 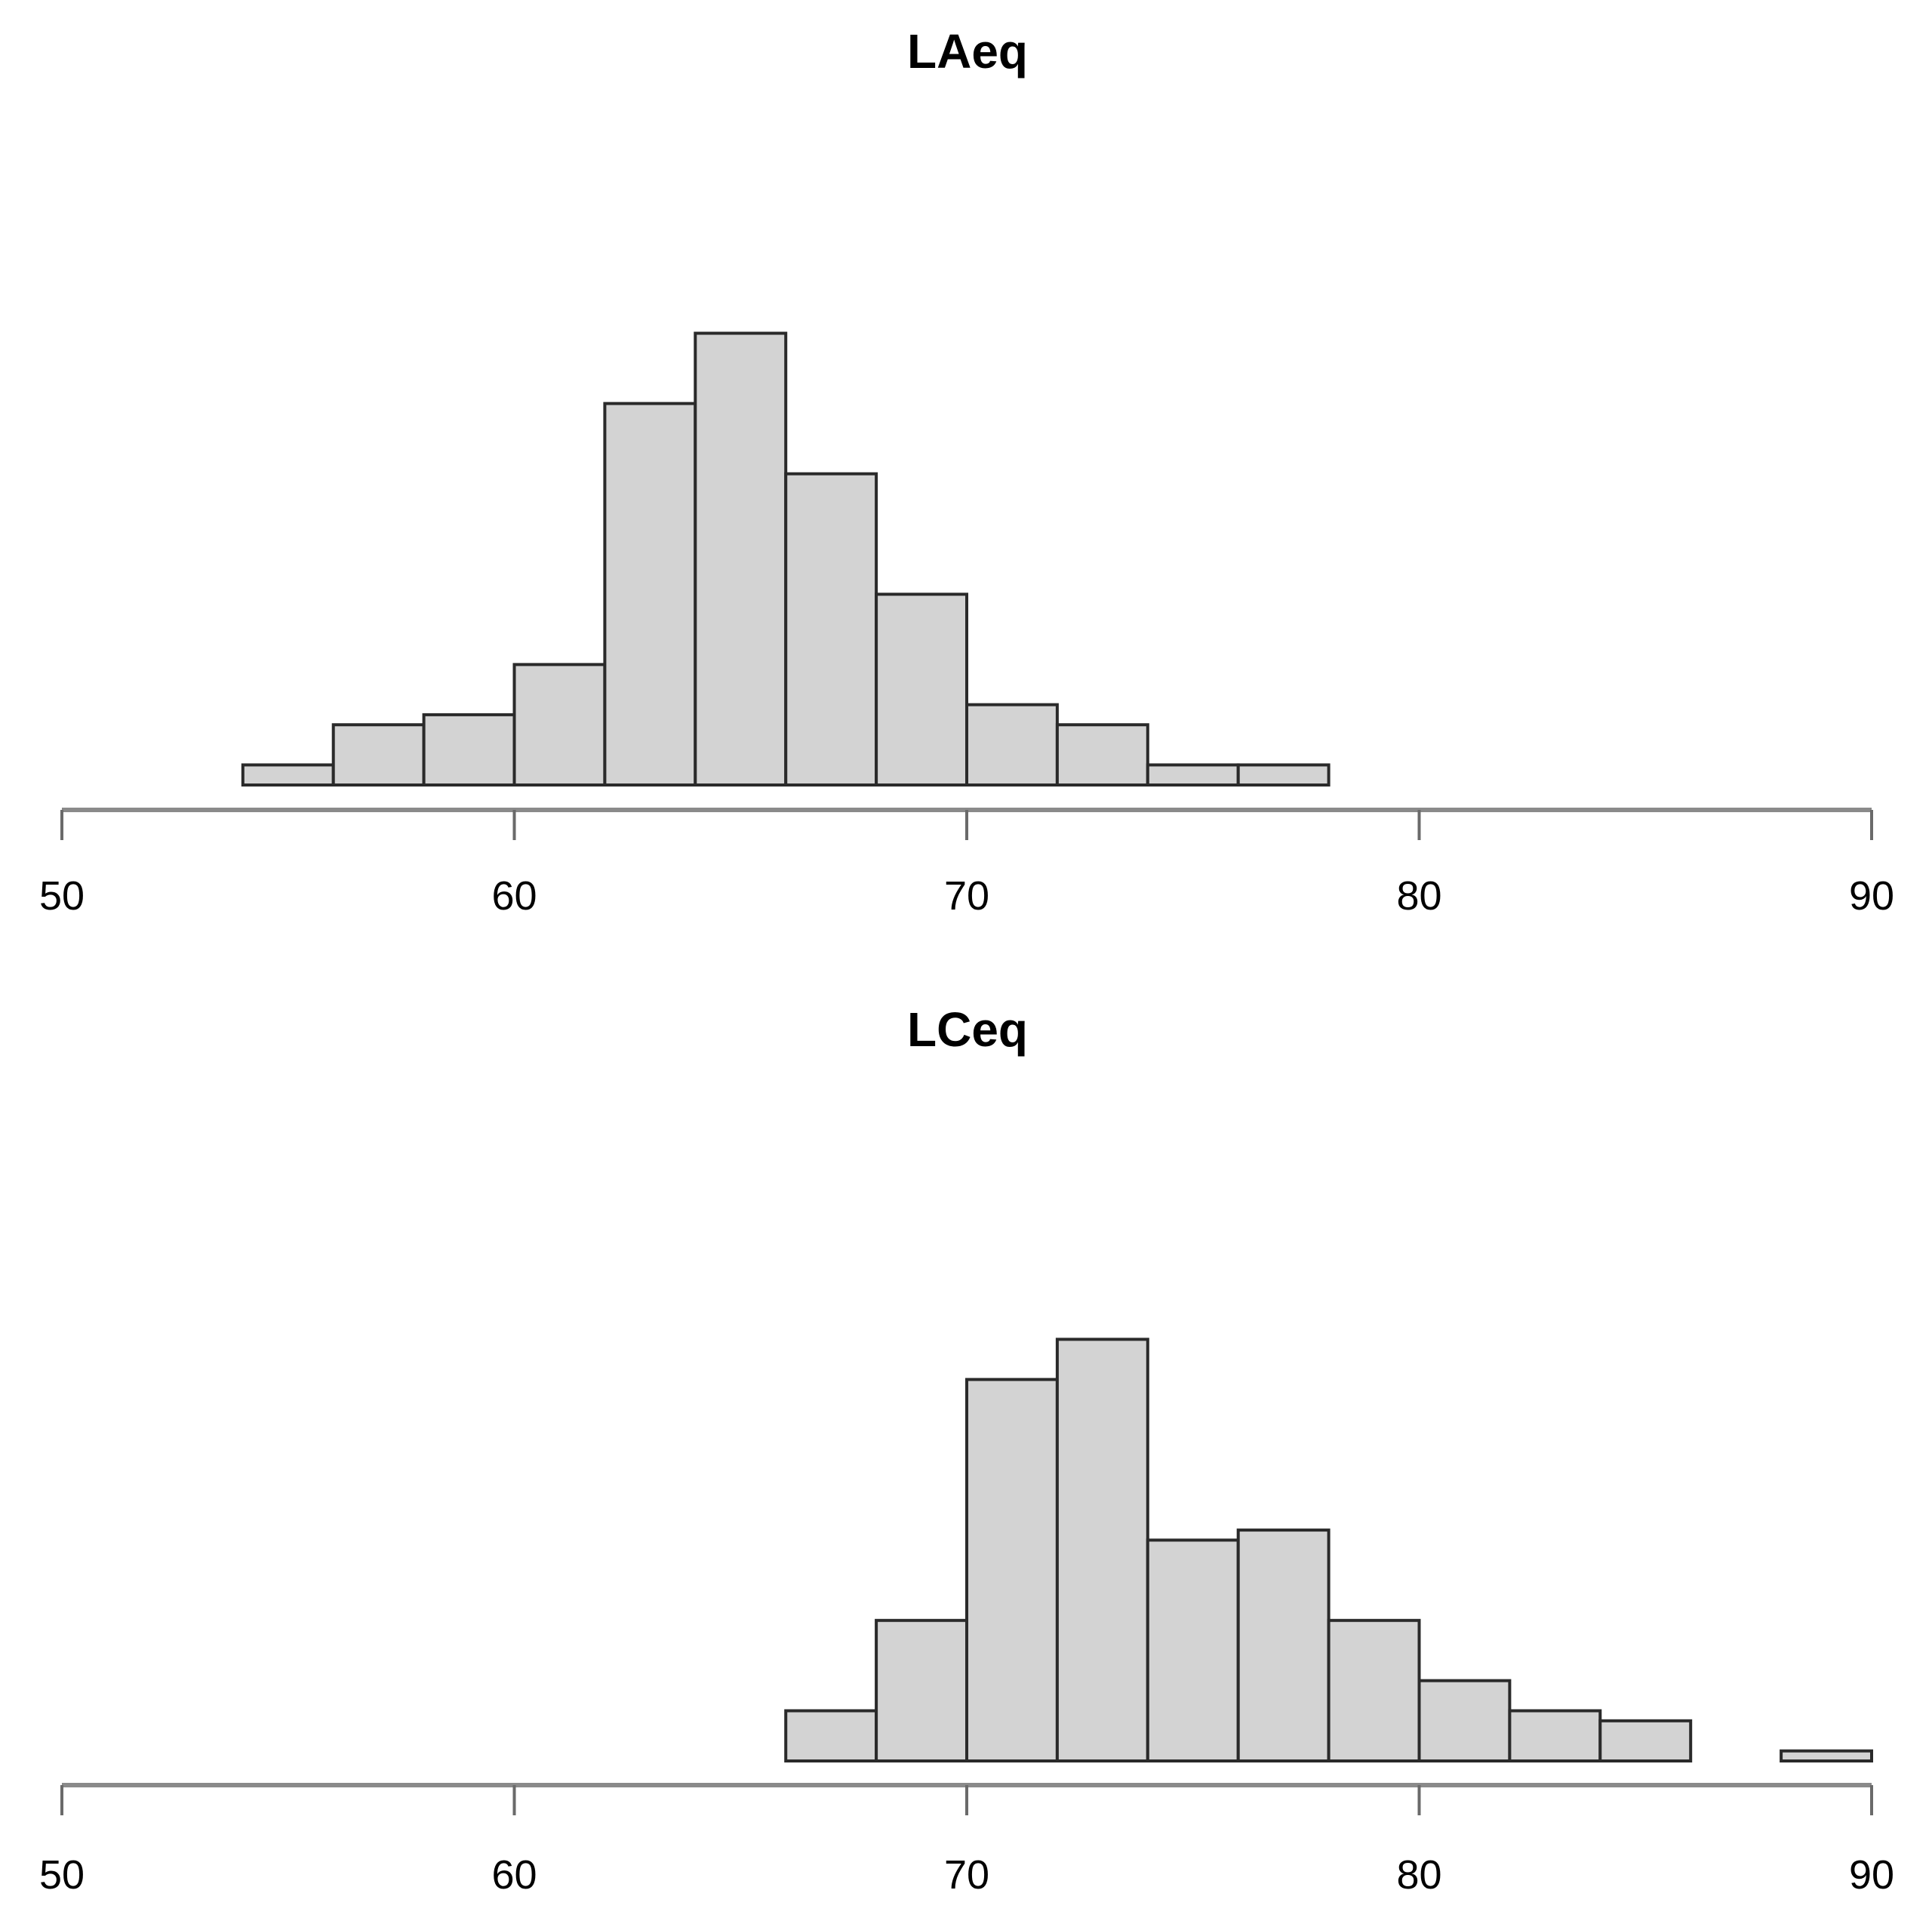 I want to click on laeq-bars, so click(x=786, y=559).